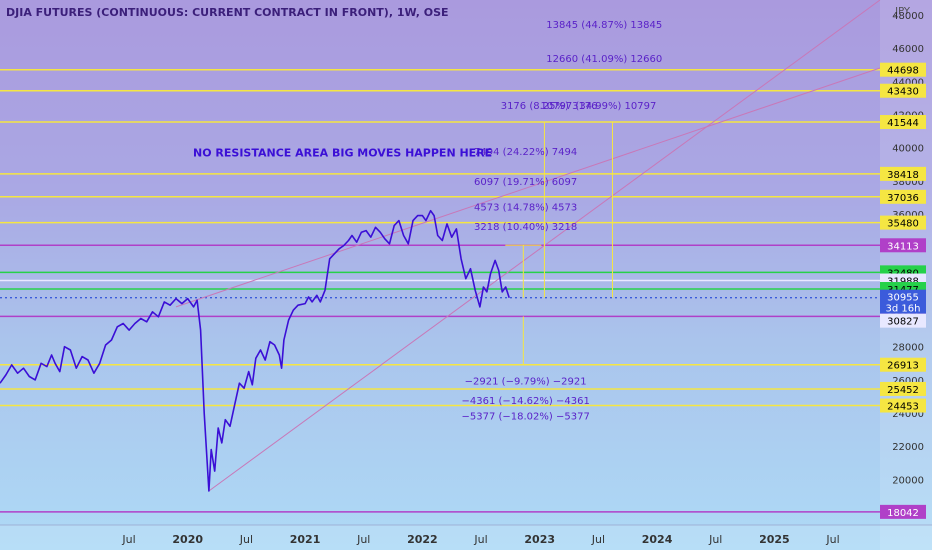  I want to click on level-badge-38418-text: 38418, so click(903, 175).